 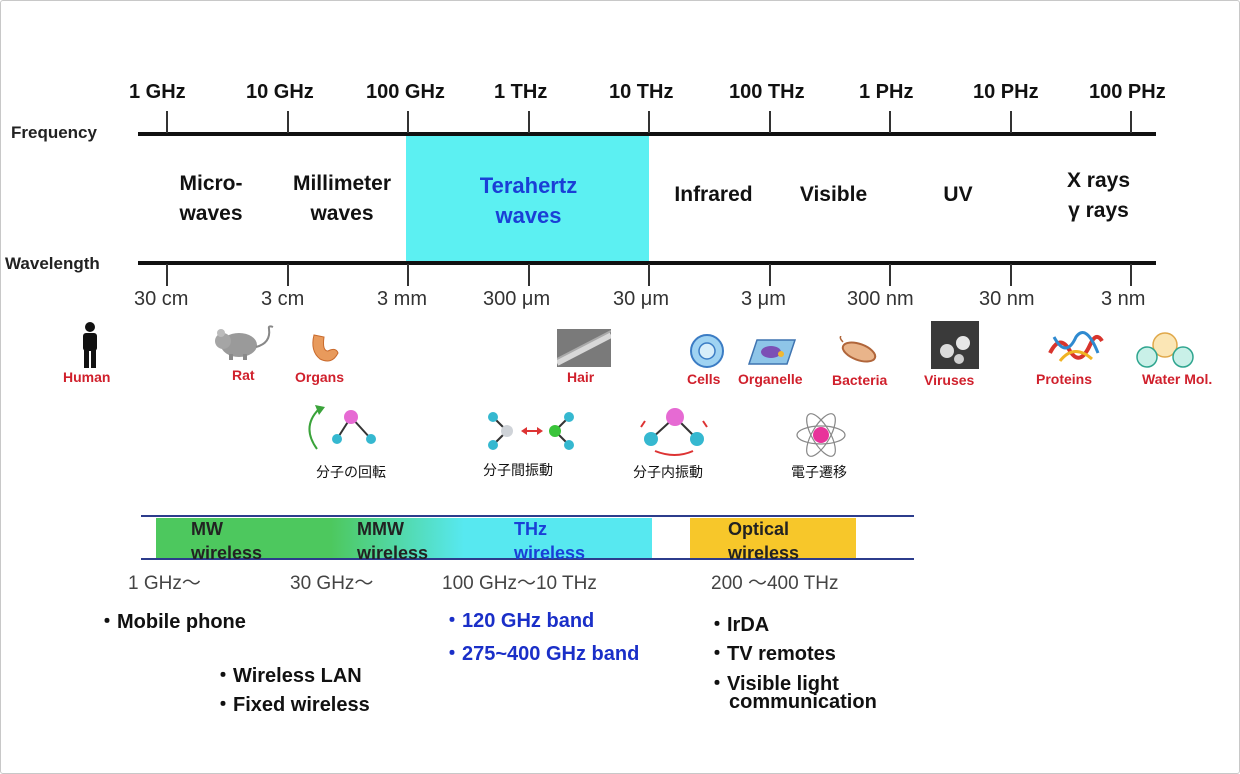 I want to click on region-x-gamma-rays: X rays γ rays, so click(x=1098, y=195).